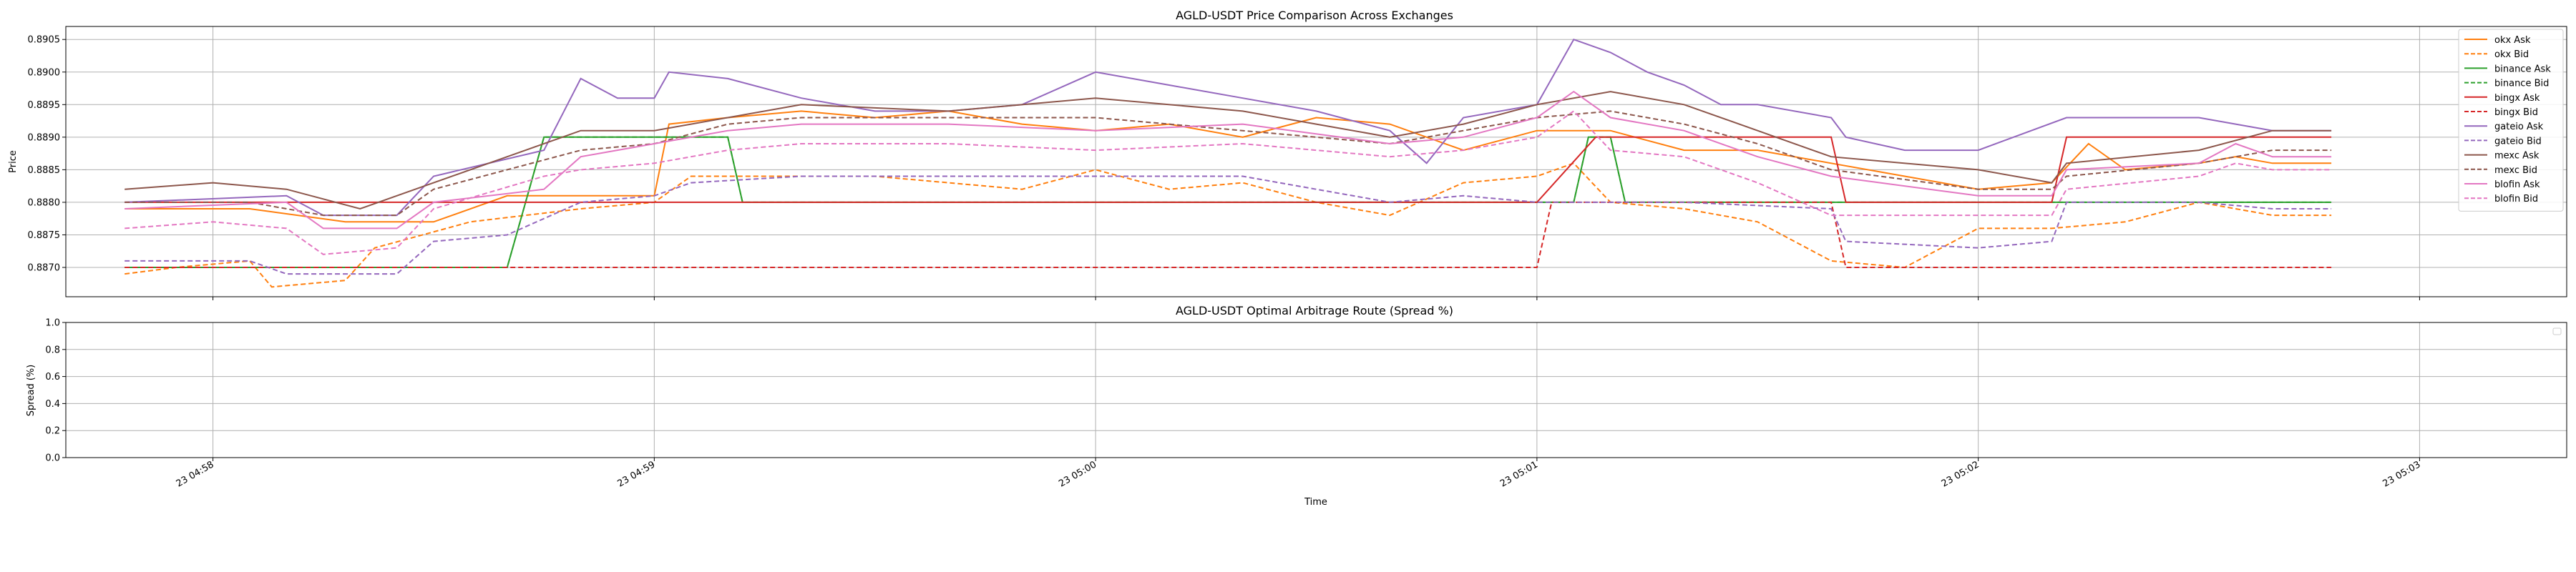 This screenshot has height=572, width=2576. I want to click on price-y-tick-label: 0.8885, so click(44, 170).